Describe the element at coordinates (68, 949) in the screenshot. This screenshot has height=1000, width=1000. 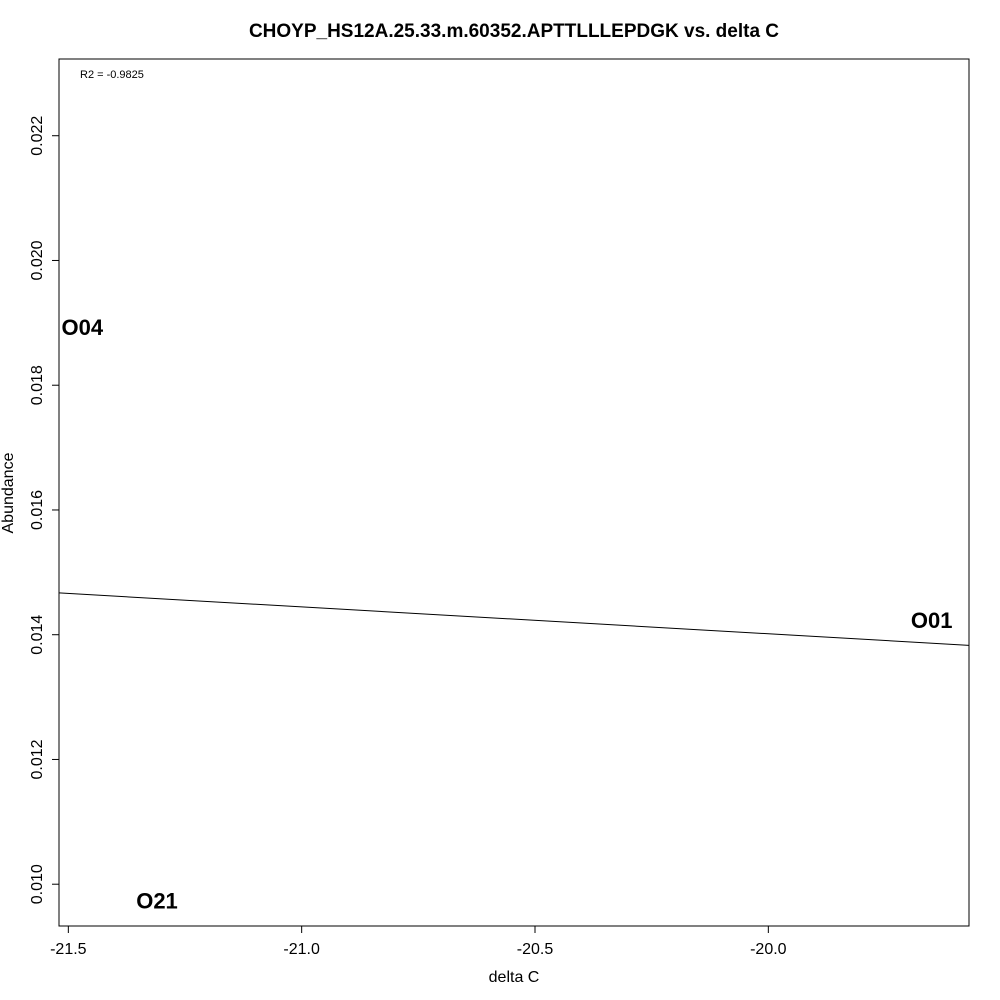
I see `x-tick-label: -21.5` at that location.